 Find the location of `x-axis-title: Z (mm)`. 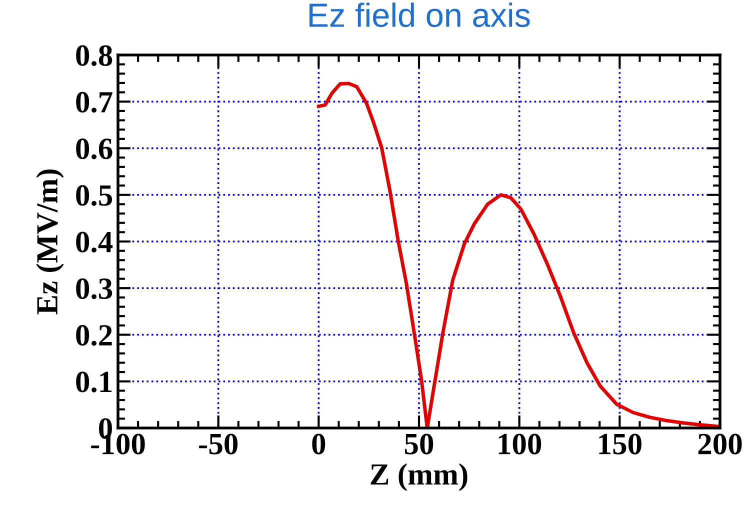

x-axis-title: Z (mm) is located at coordinates (419, 477).